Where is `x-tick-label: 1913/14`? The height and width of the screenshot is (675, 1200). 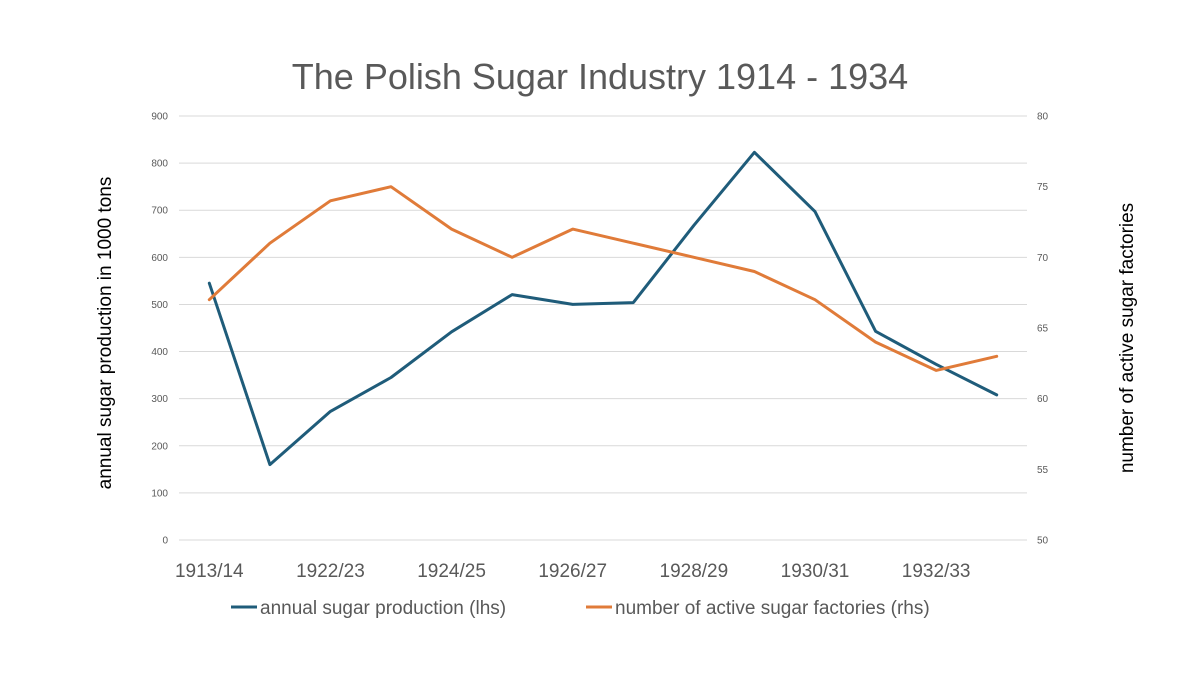 x-tick-label: 1913/14 is located at coordinates (209, 571).